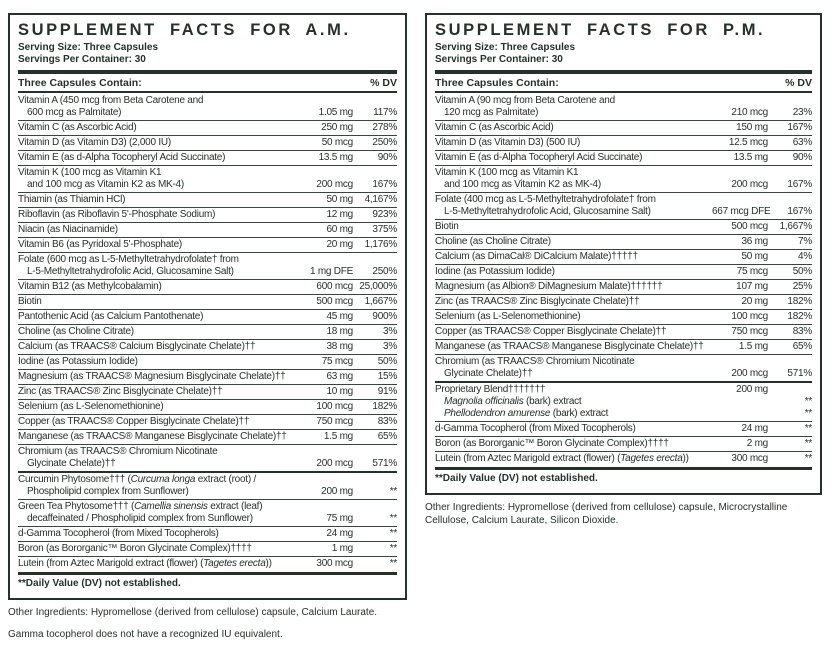  I want to click on row-amount: 107 mg, so click(752, 286).